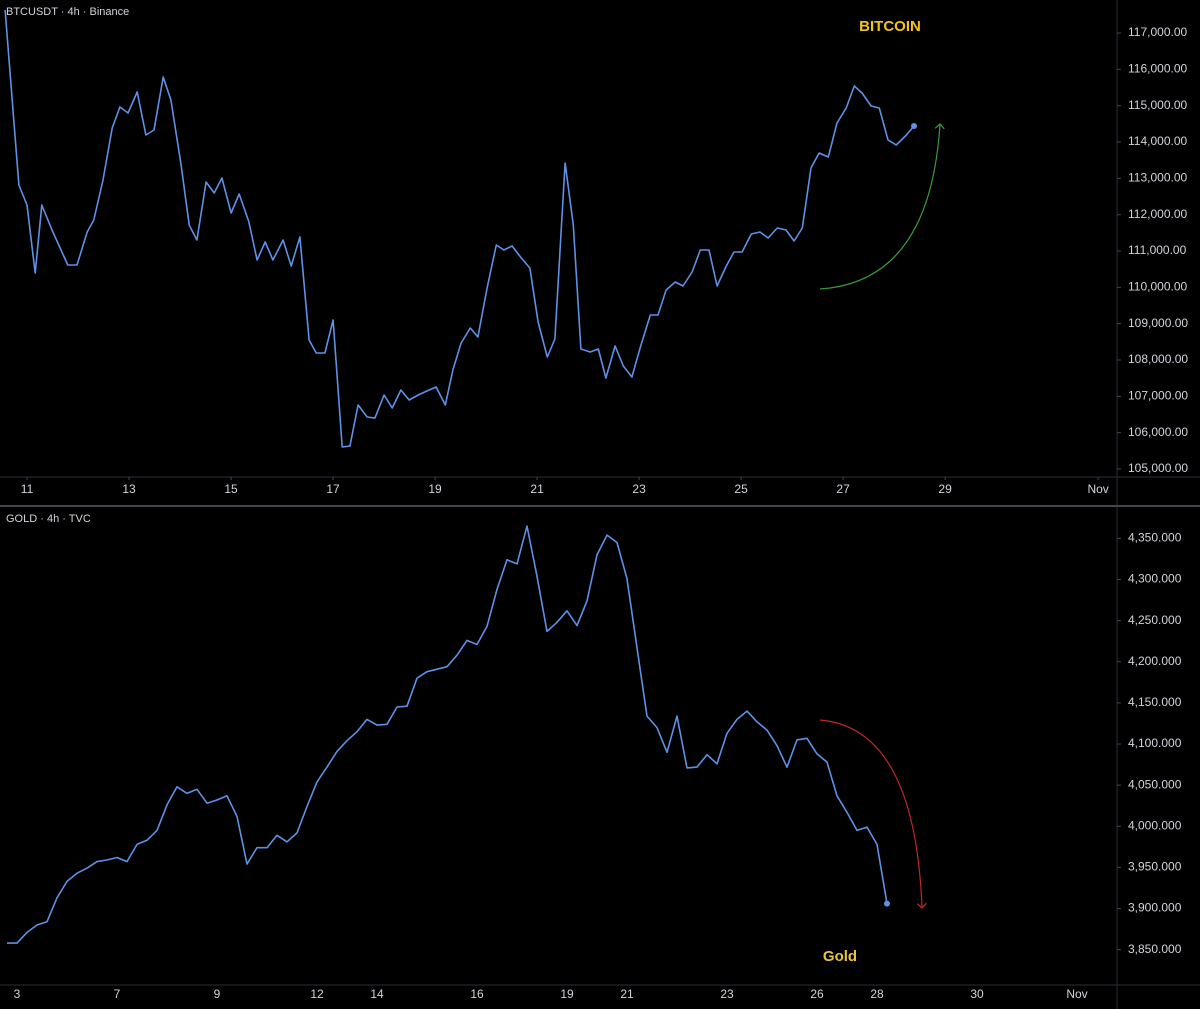  I want to click on x-tick-label: 11, so click(27, 489).